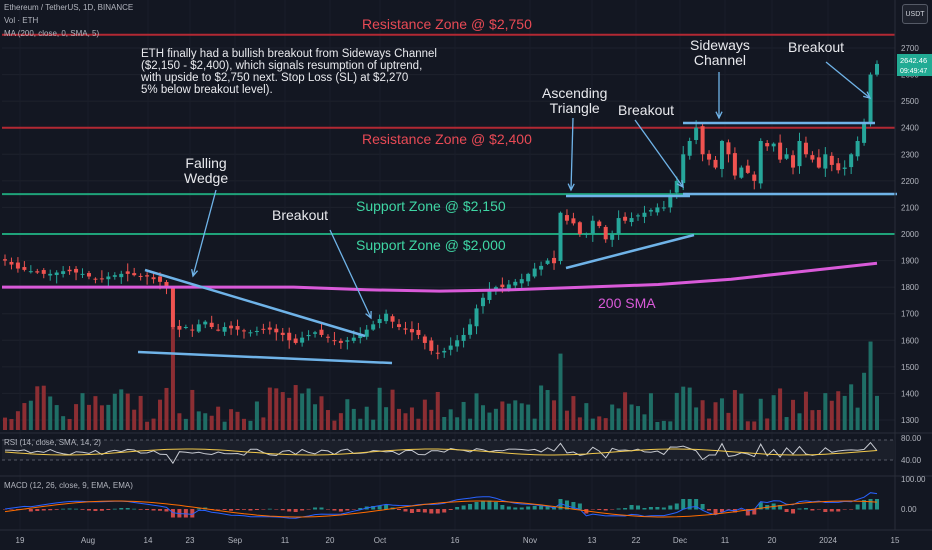 This screenshot has height=550, width=932. I want to click on y-tick-label: 2200, so click(910, 181).